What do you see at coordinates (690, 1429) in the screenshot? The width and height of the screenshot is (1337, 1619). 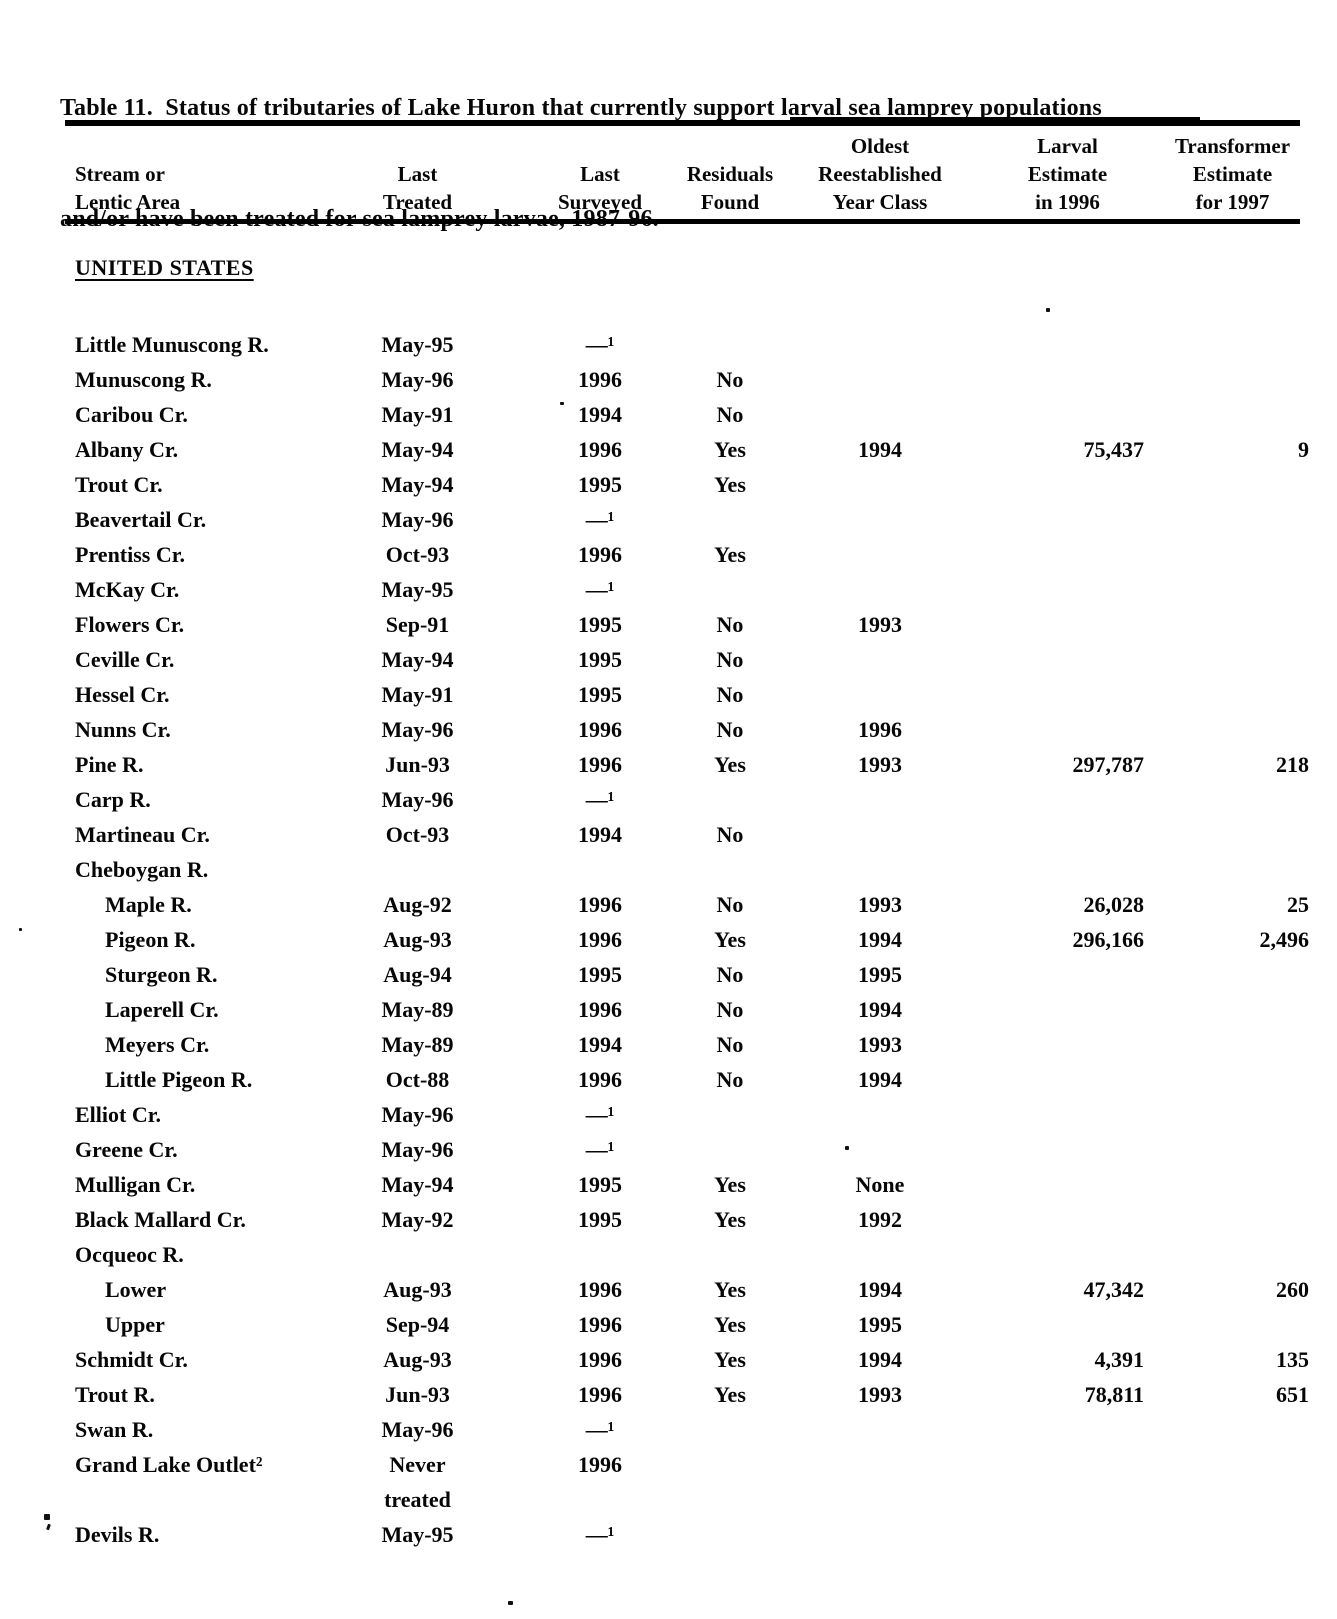 I see `table-row: Swan R. May-96 —¹` at bounding box center [690, 1429].